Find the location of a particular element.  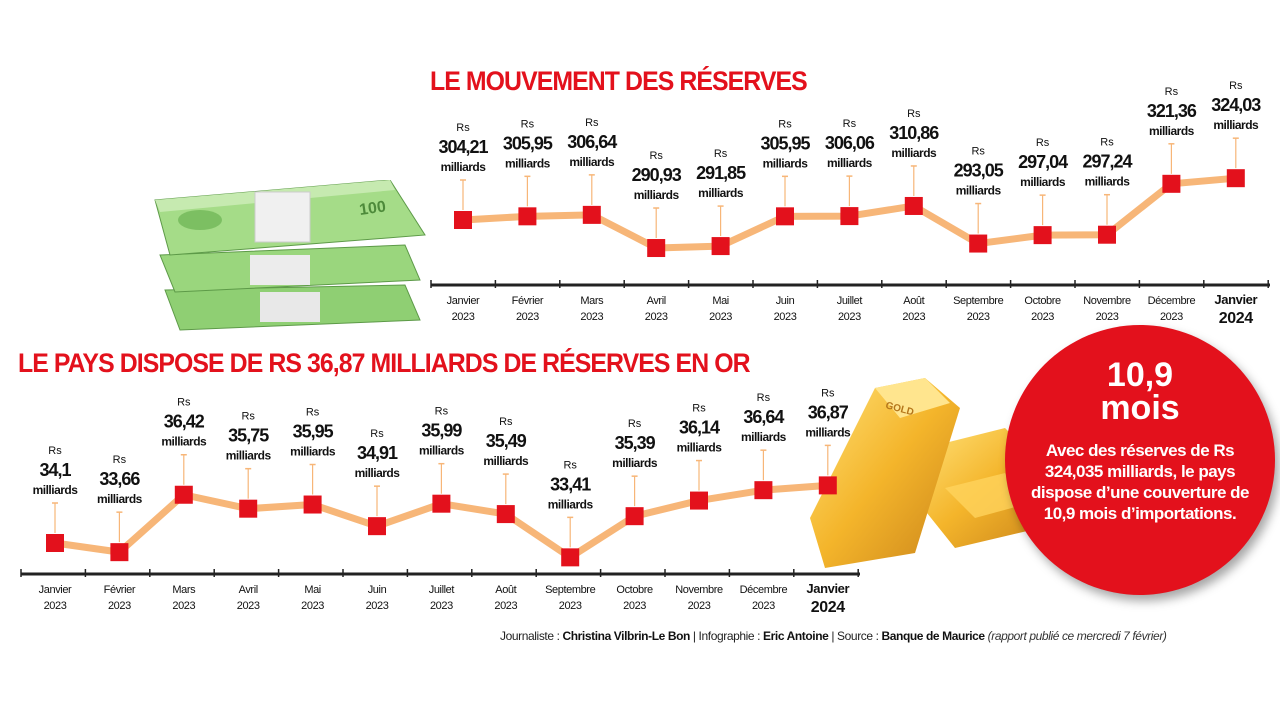

x-tick-month: Mai is located at coordinates (720, 301).